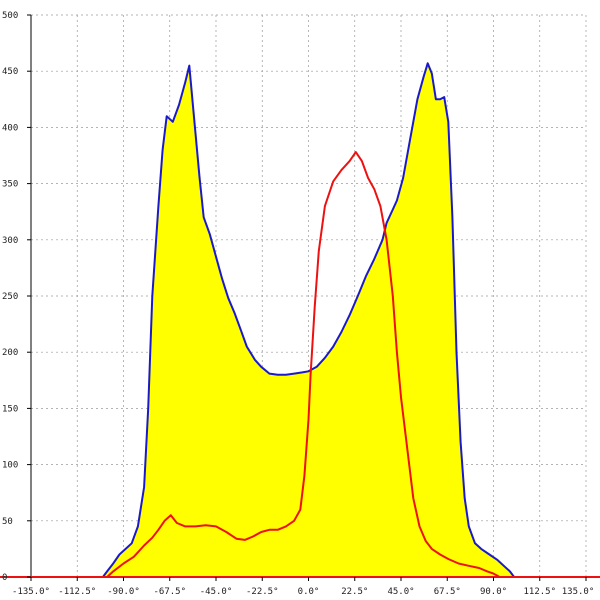 The image size is (600, 600). Describe the element at coordinates (10, 16) in the screenshot. I see `y-tick-label: 500` at that location.